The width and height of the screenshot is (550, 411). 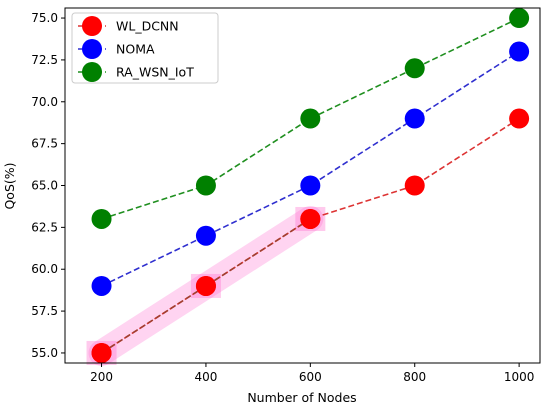 What do you see at coordinates (135, 49) in the screenshot?
I see `legend-label: NOMA` at bounding box center [135, 49].